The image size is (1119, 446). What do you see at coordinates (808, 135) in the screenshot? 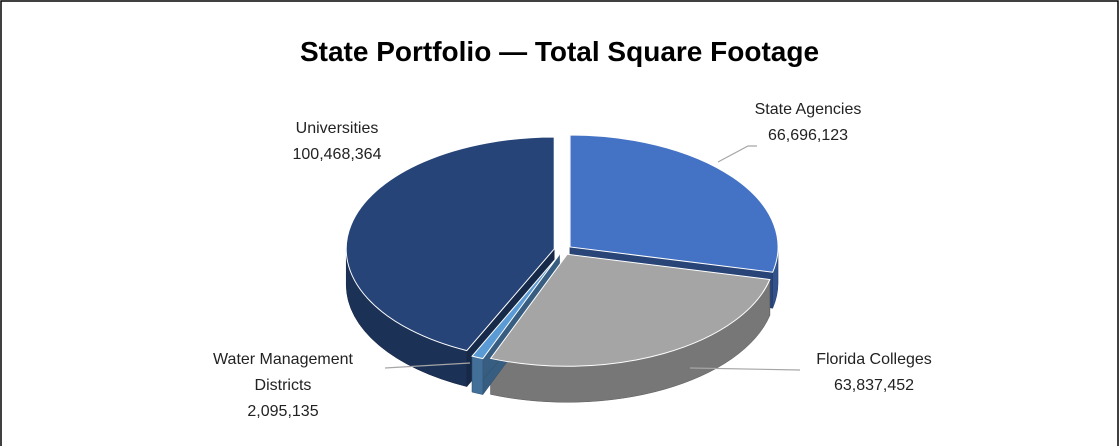
I see `label-value: 66,696,123` at bounding box center [808, 135].